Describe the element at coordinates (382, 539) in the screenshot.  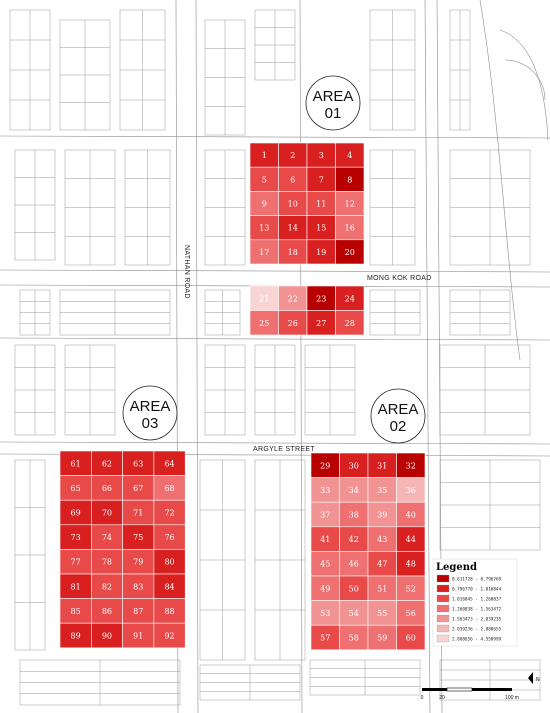
I see `grid-cell-label: 43` at that location.